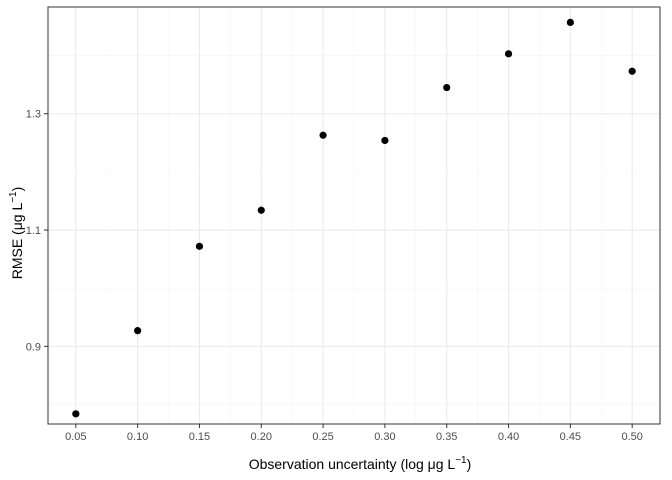 Image resolution: width=672 pixels, height=480 pixels. What do you see at coordinates (469, 464) in the screenshot?
I see `x-axis-title-suffix: )` at bounding box center [469, 464].